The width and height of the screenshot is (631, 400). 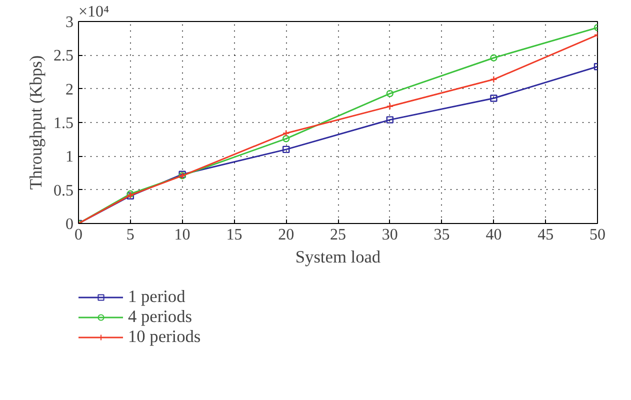 What do you see at coordinates (164, 337) in the screenshot?
I see `legend-label: 10 periods` at bounding box center [164, 337].